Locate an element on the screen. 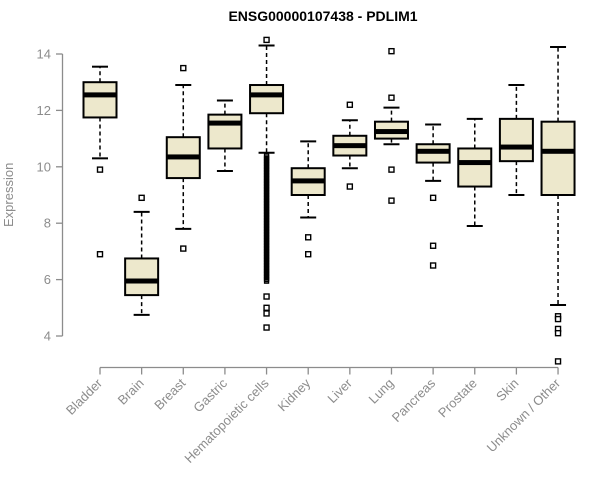  x-tick-label-pancreas: Pancreas is located at coordinates (414, 400).